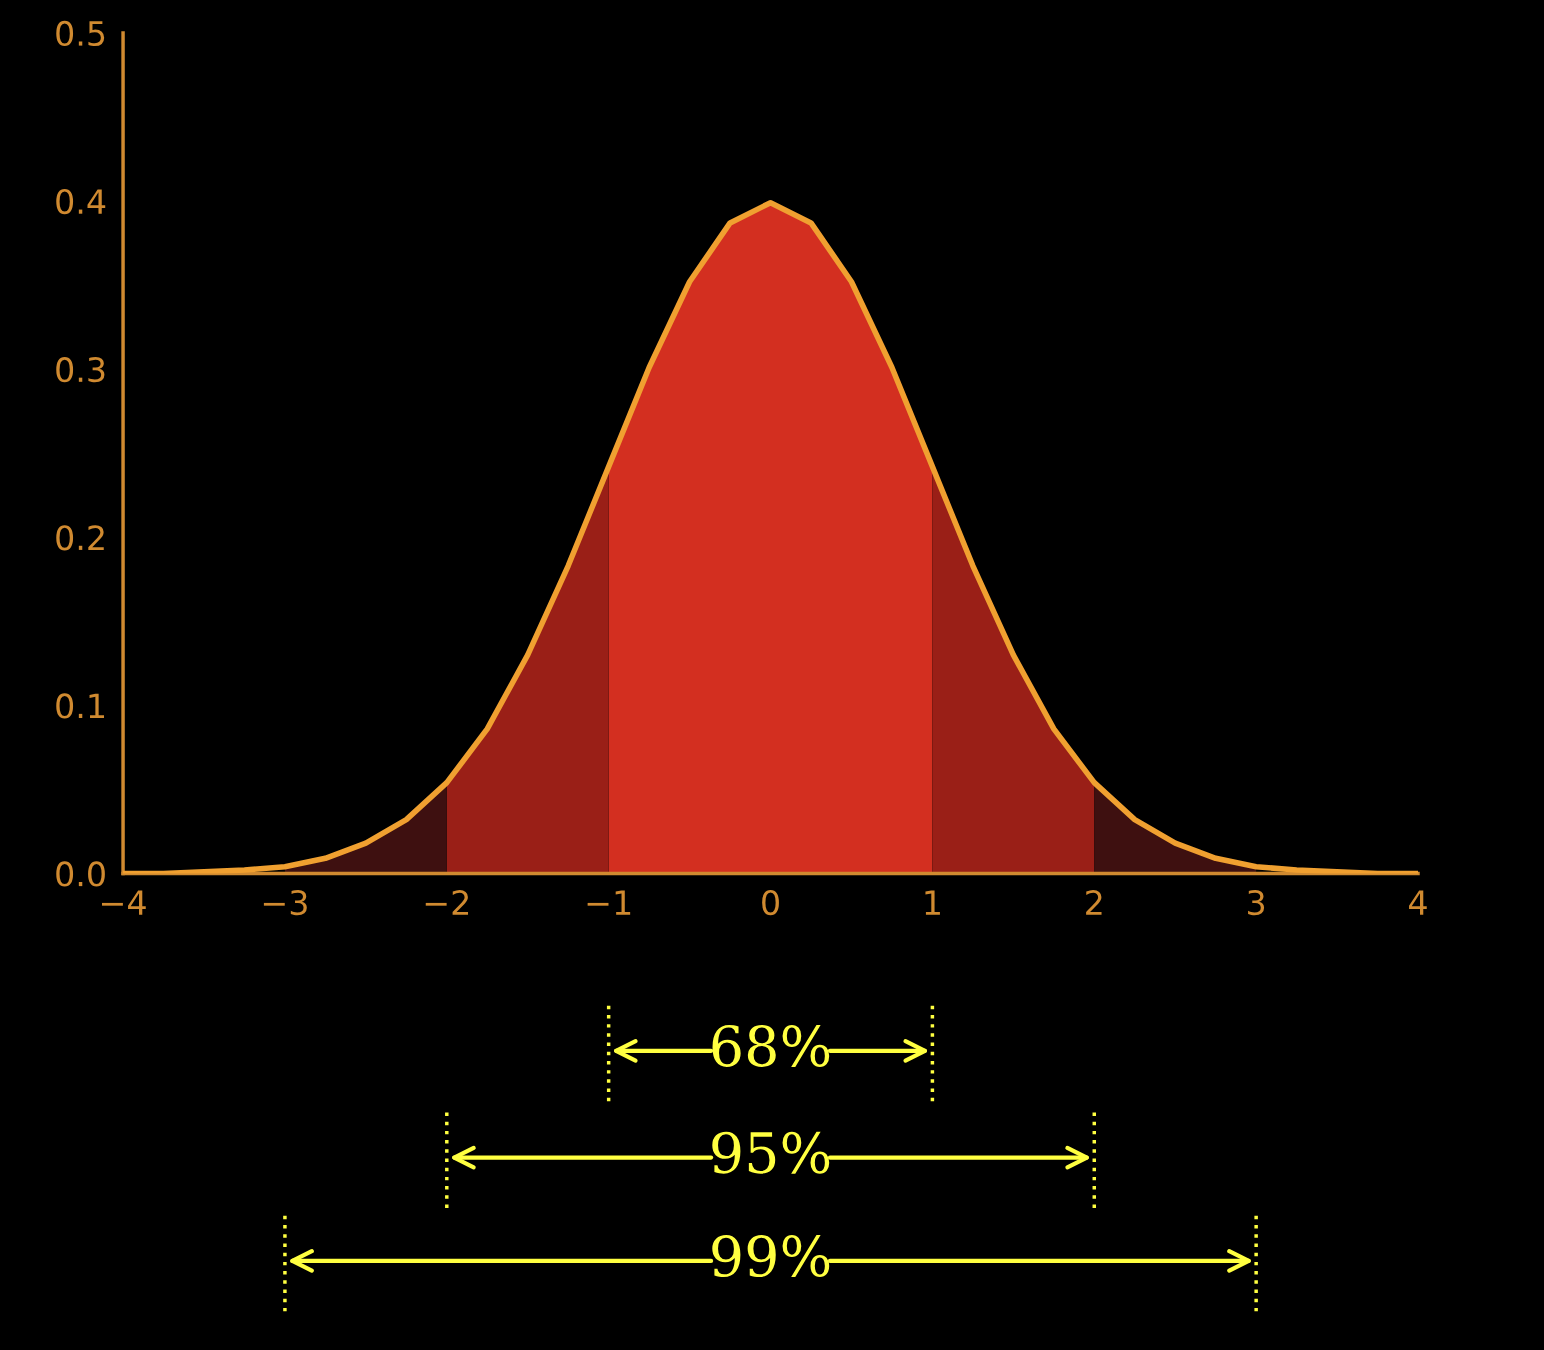 Image resolution: width=1544 pixels, height=1350 pixels. What do you see at coordinates (770, 903) in the screenshot?
I see `x-tick-label: 0` at bounding box center [770, 903].